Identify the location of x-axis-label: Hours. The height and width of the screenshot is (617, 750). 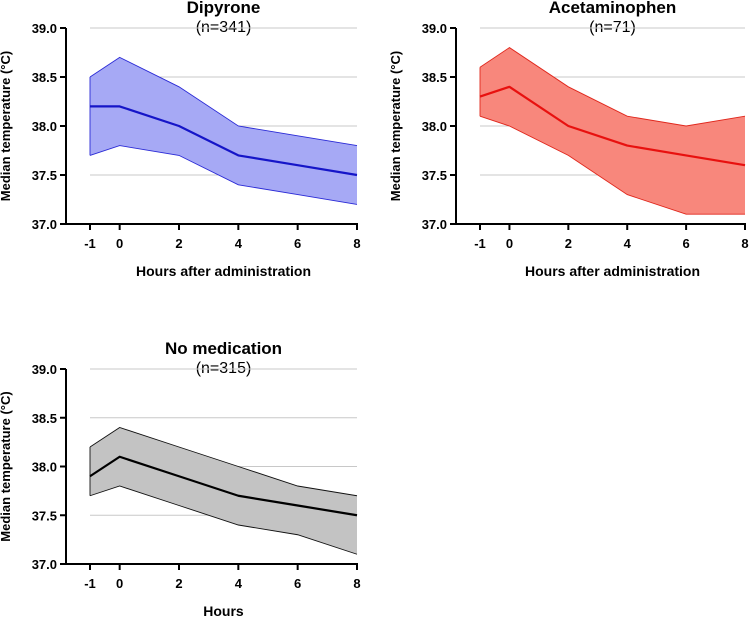
(223, 610).